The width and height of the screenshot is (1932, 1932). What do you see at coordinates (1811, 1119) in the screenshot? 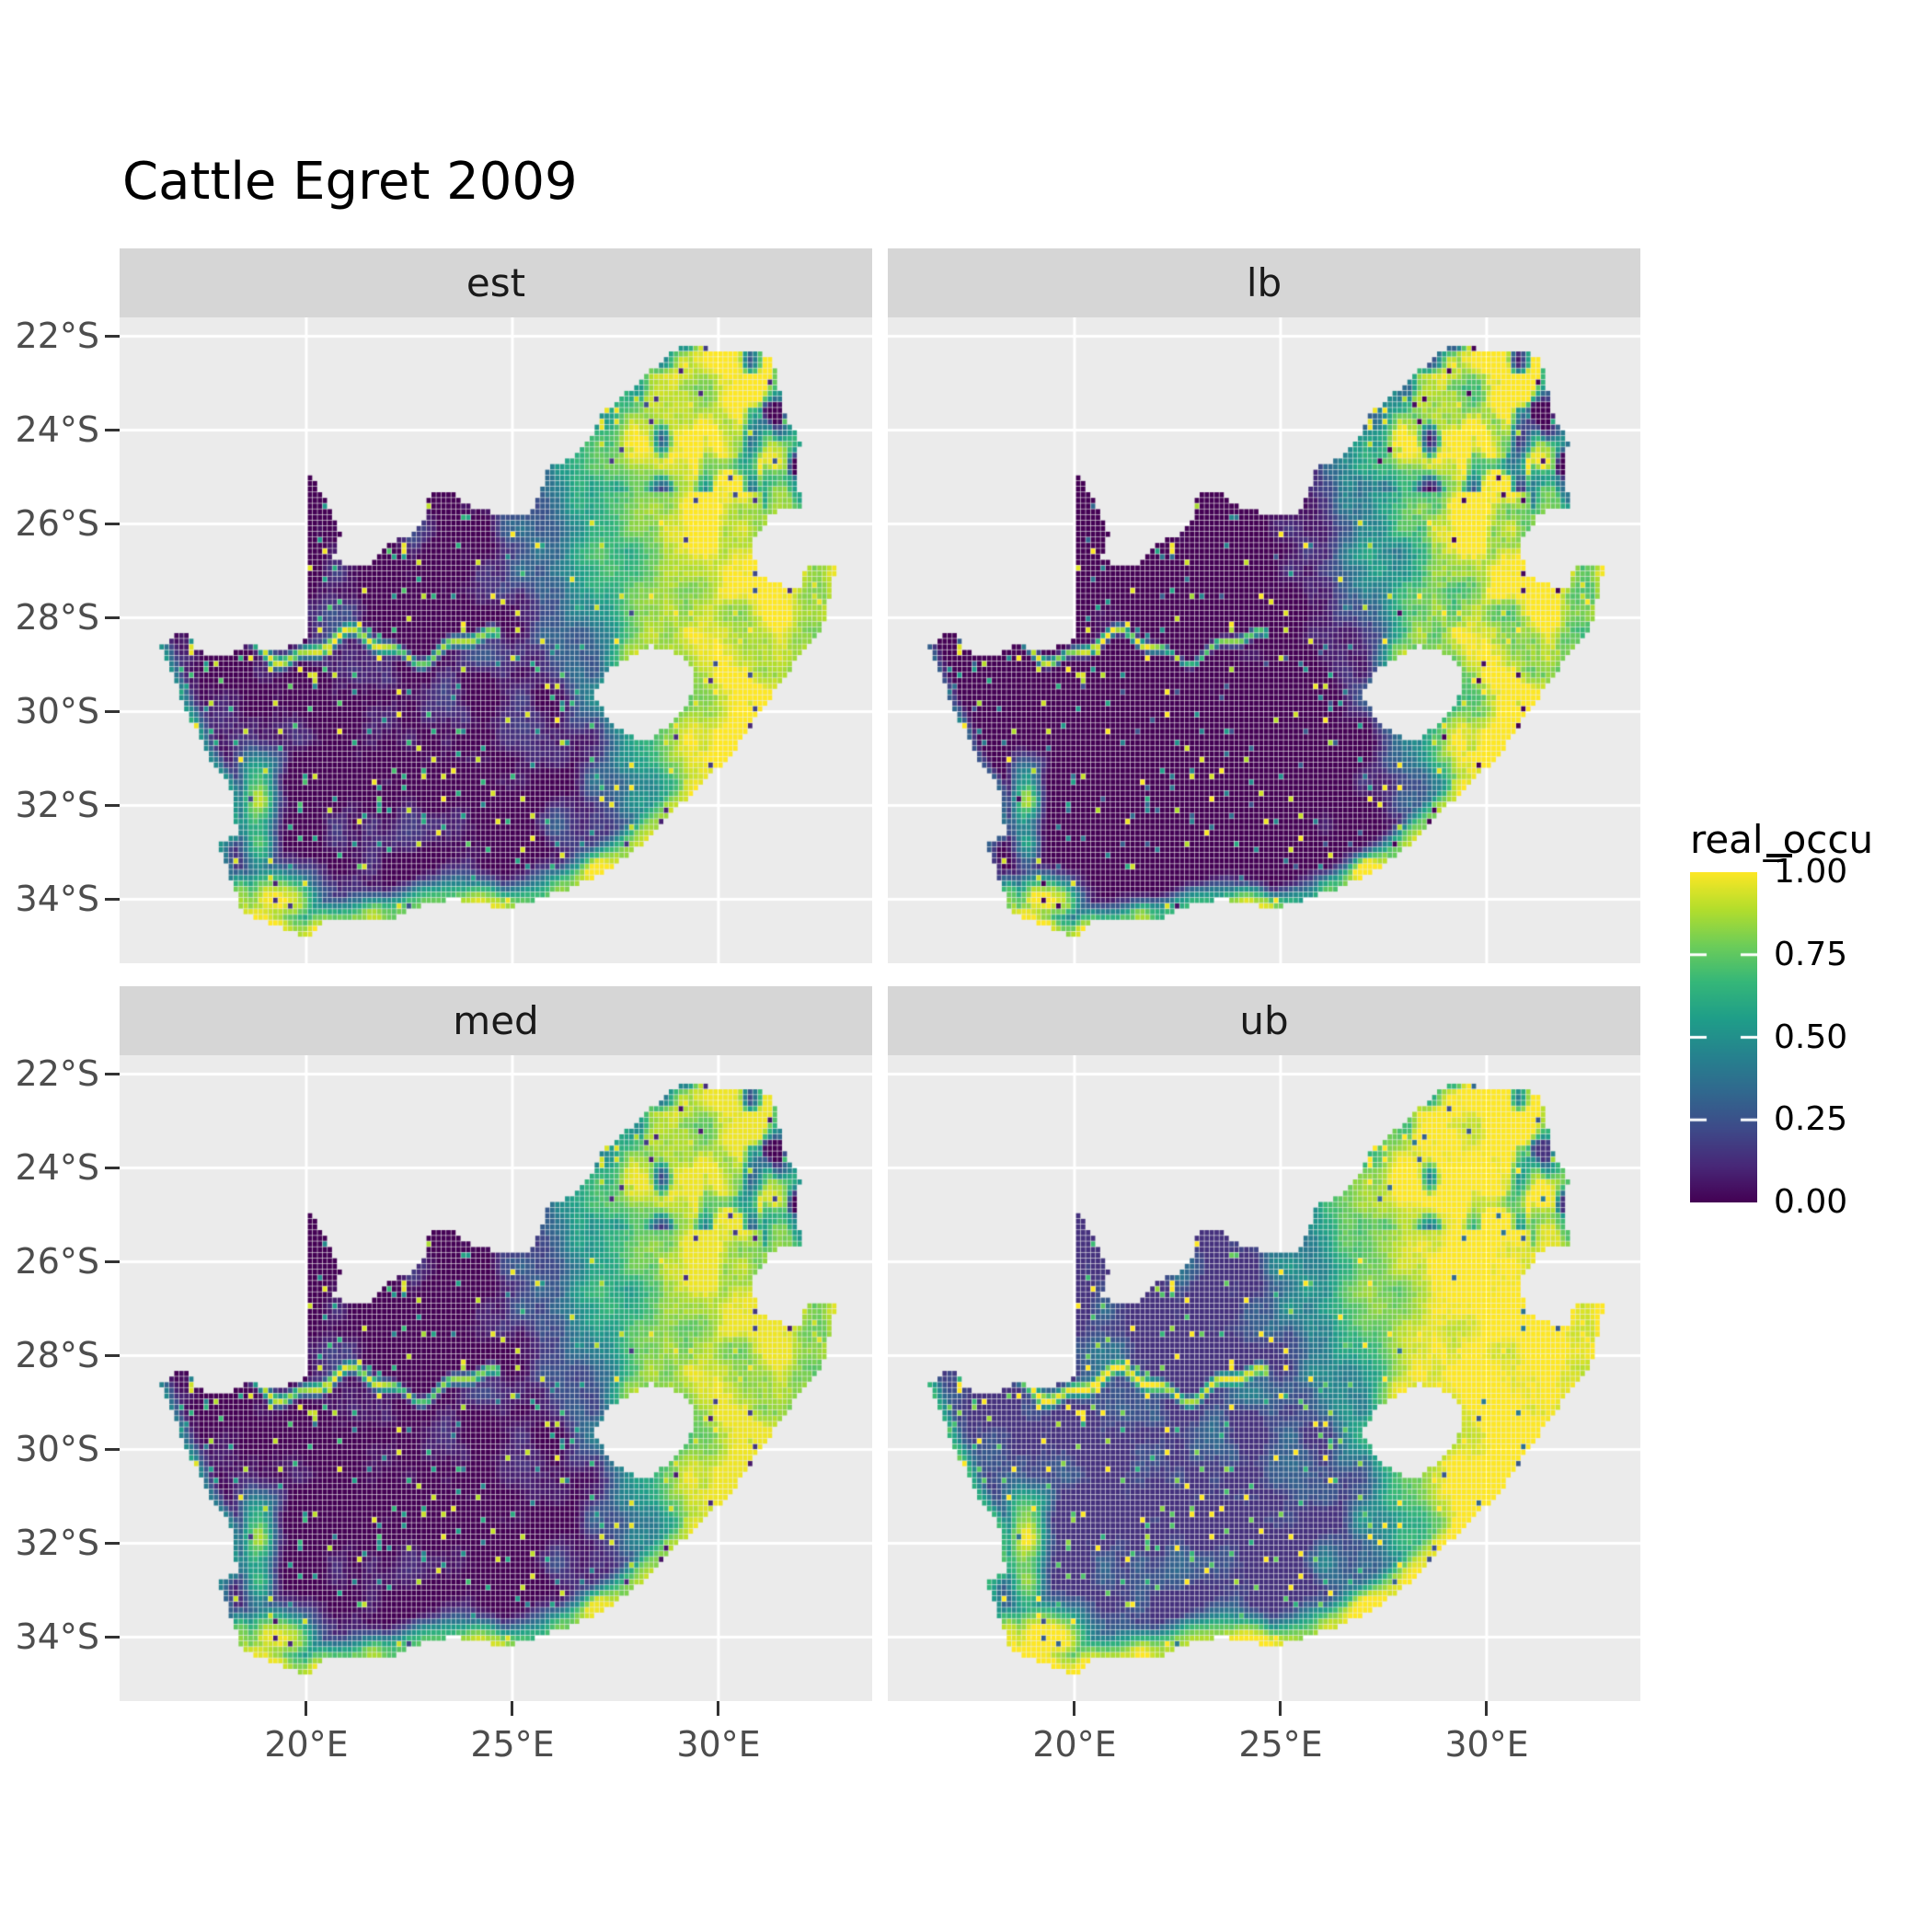
I see `legend-tick-label: 0.25` at bounding box center [1811, 1119].